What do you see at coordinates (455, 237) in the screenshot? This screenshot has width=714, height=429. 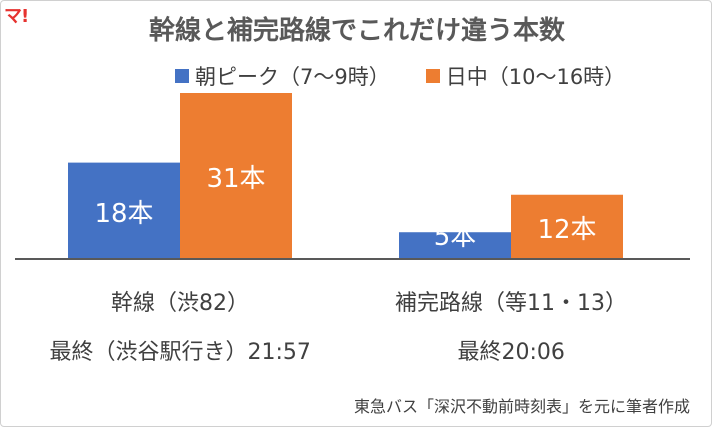 I see `data-label-morning-1: 5本` at bounding box center [455, 237].